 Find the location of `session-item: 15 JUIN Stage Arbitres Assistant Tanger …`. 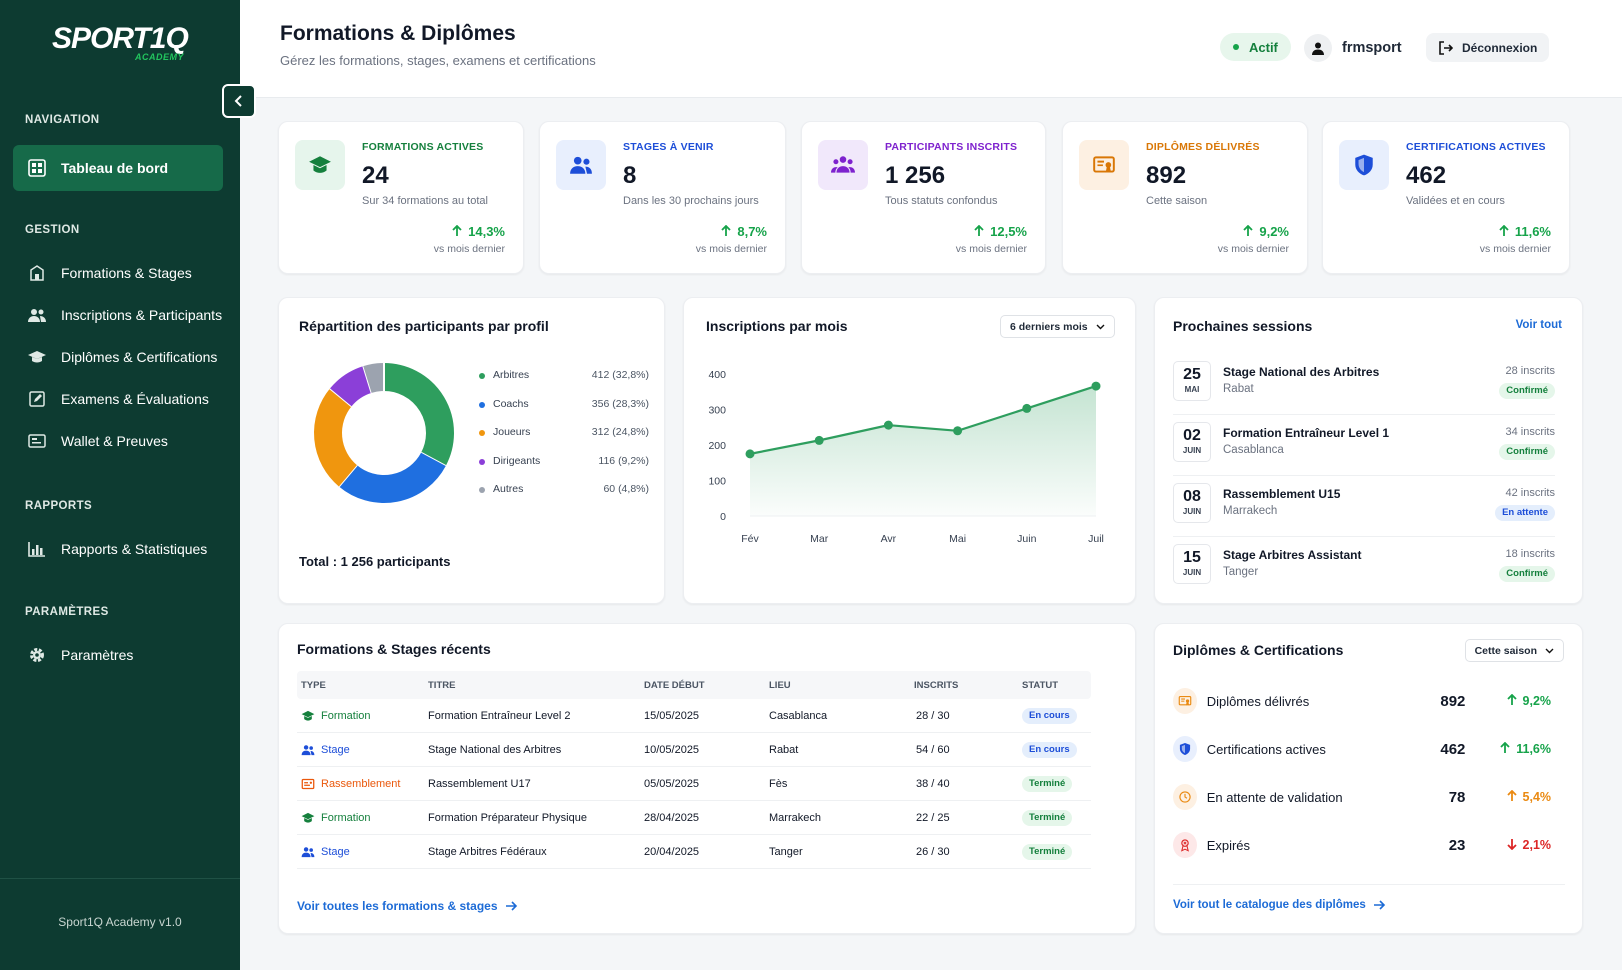

session-item: 15 JUIN Stage Arbitres Assistant Tanger … is located at coordinates (1364, 570).